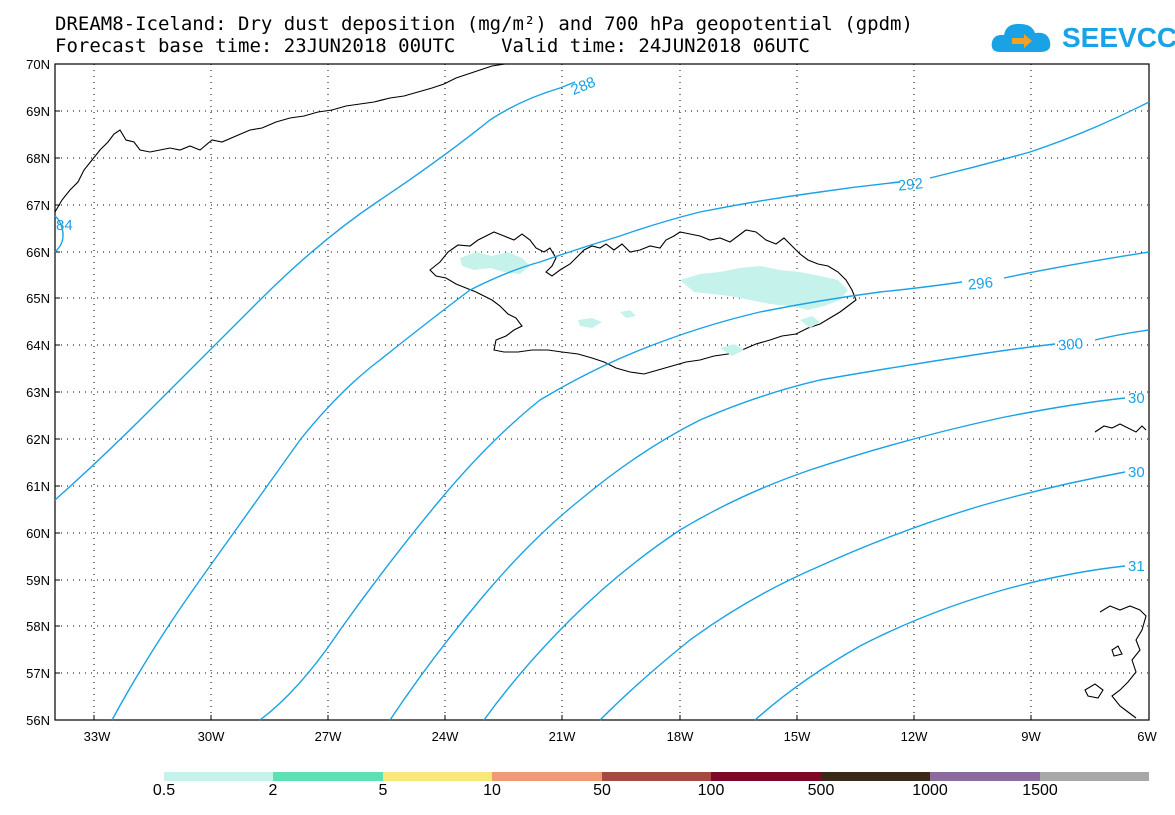 The height and width of the screenshot is (815, 1175). Describe the element at coordinates (1070, 344) in the screenshot. I see `contour-label: 300` at that location.